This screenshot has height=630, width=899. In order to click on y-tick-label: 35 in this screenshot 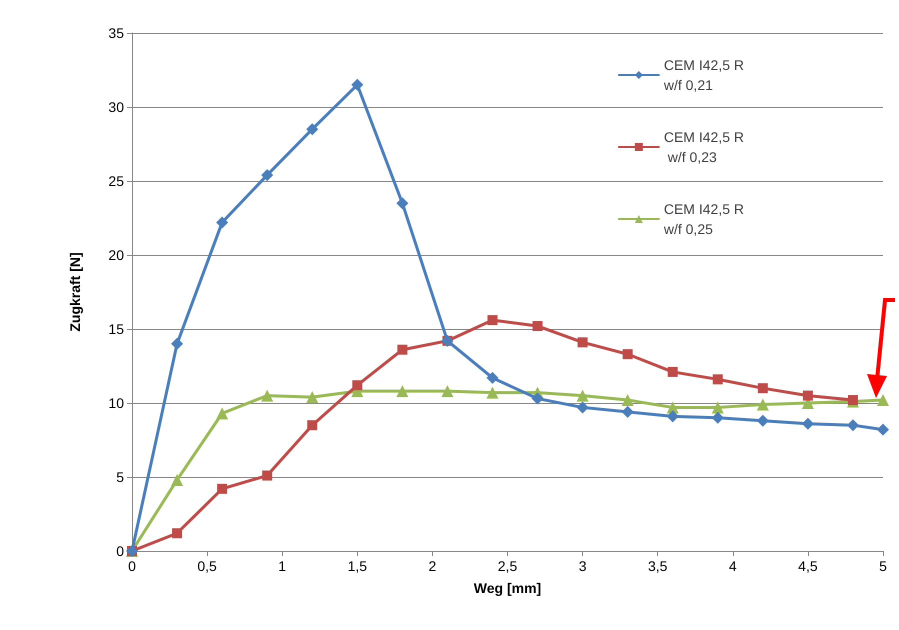, I will do `click(116, 33)`.